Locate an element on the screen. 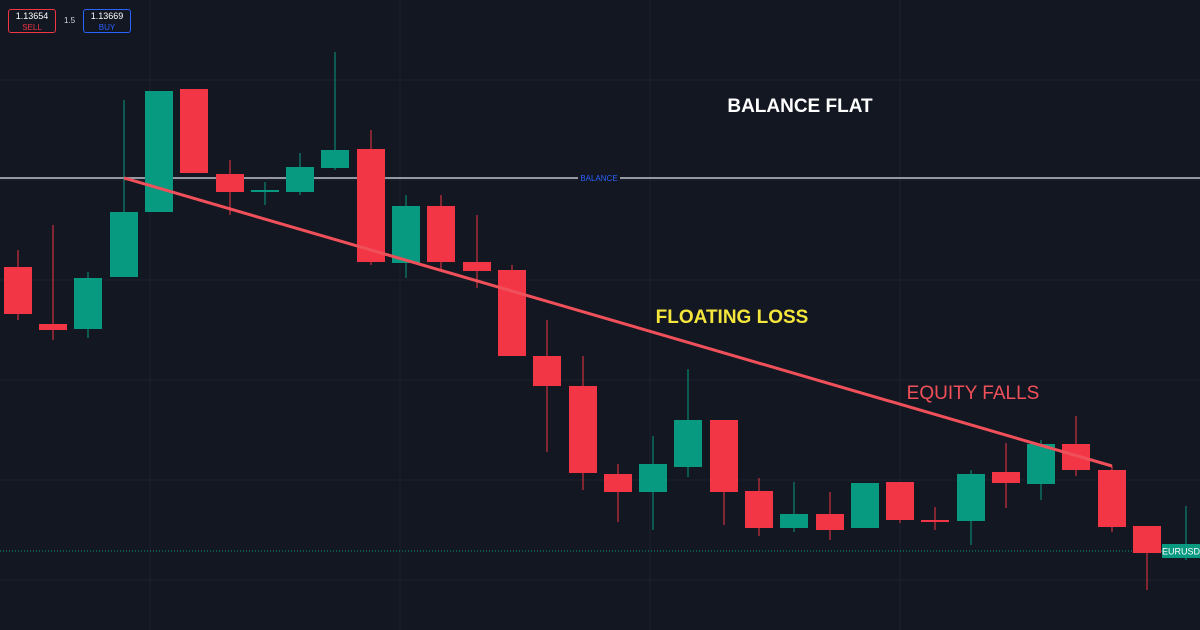 This screenshot has width=1200, height=630. sell-button: 1.13654 SELL is located at coordinates (32, 21).